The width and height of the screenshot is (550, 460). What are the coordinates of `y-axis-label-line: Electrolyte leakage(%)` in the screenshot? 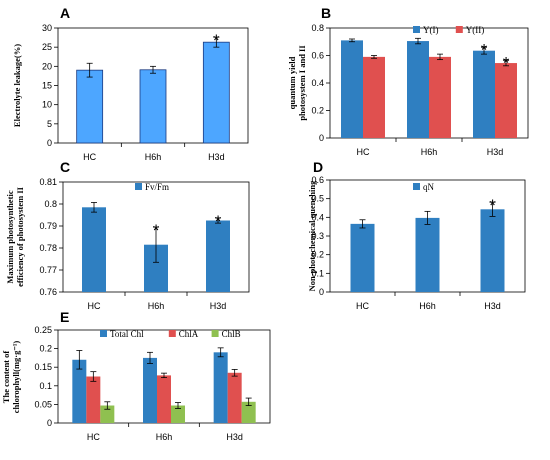 It's located at (17, 85).